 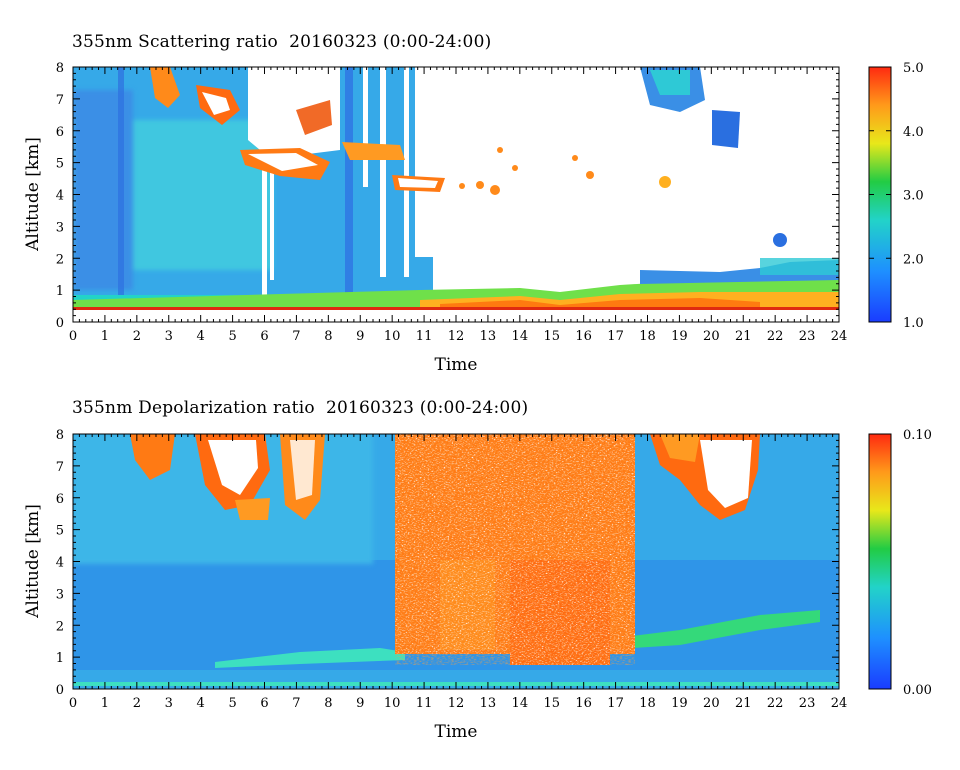 What do you see at coordinates (900, 563) in the screenshot?
I see `depolarization-colorbar-axis: 0.00 0.10` at bounding box center [900, 563].